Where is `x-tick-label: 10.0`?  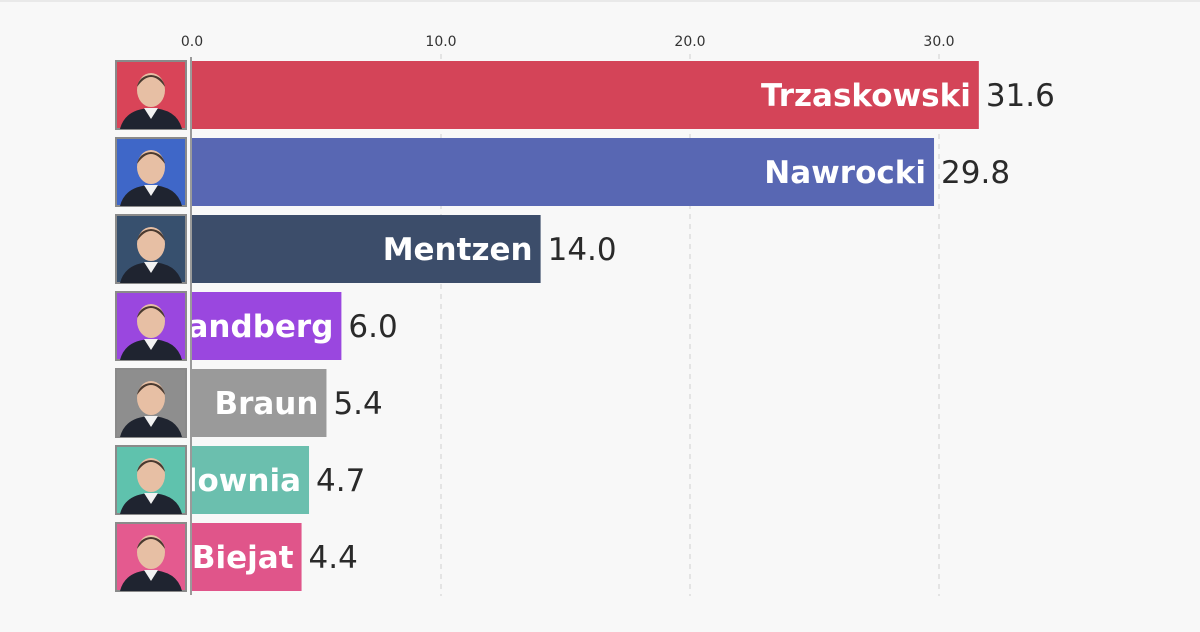 x-tick-label: 10.0 is located at coordinates (440, 42).